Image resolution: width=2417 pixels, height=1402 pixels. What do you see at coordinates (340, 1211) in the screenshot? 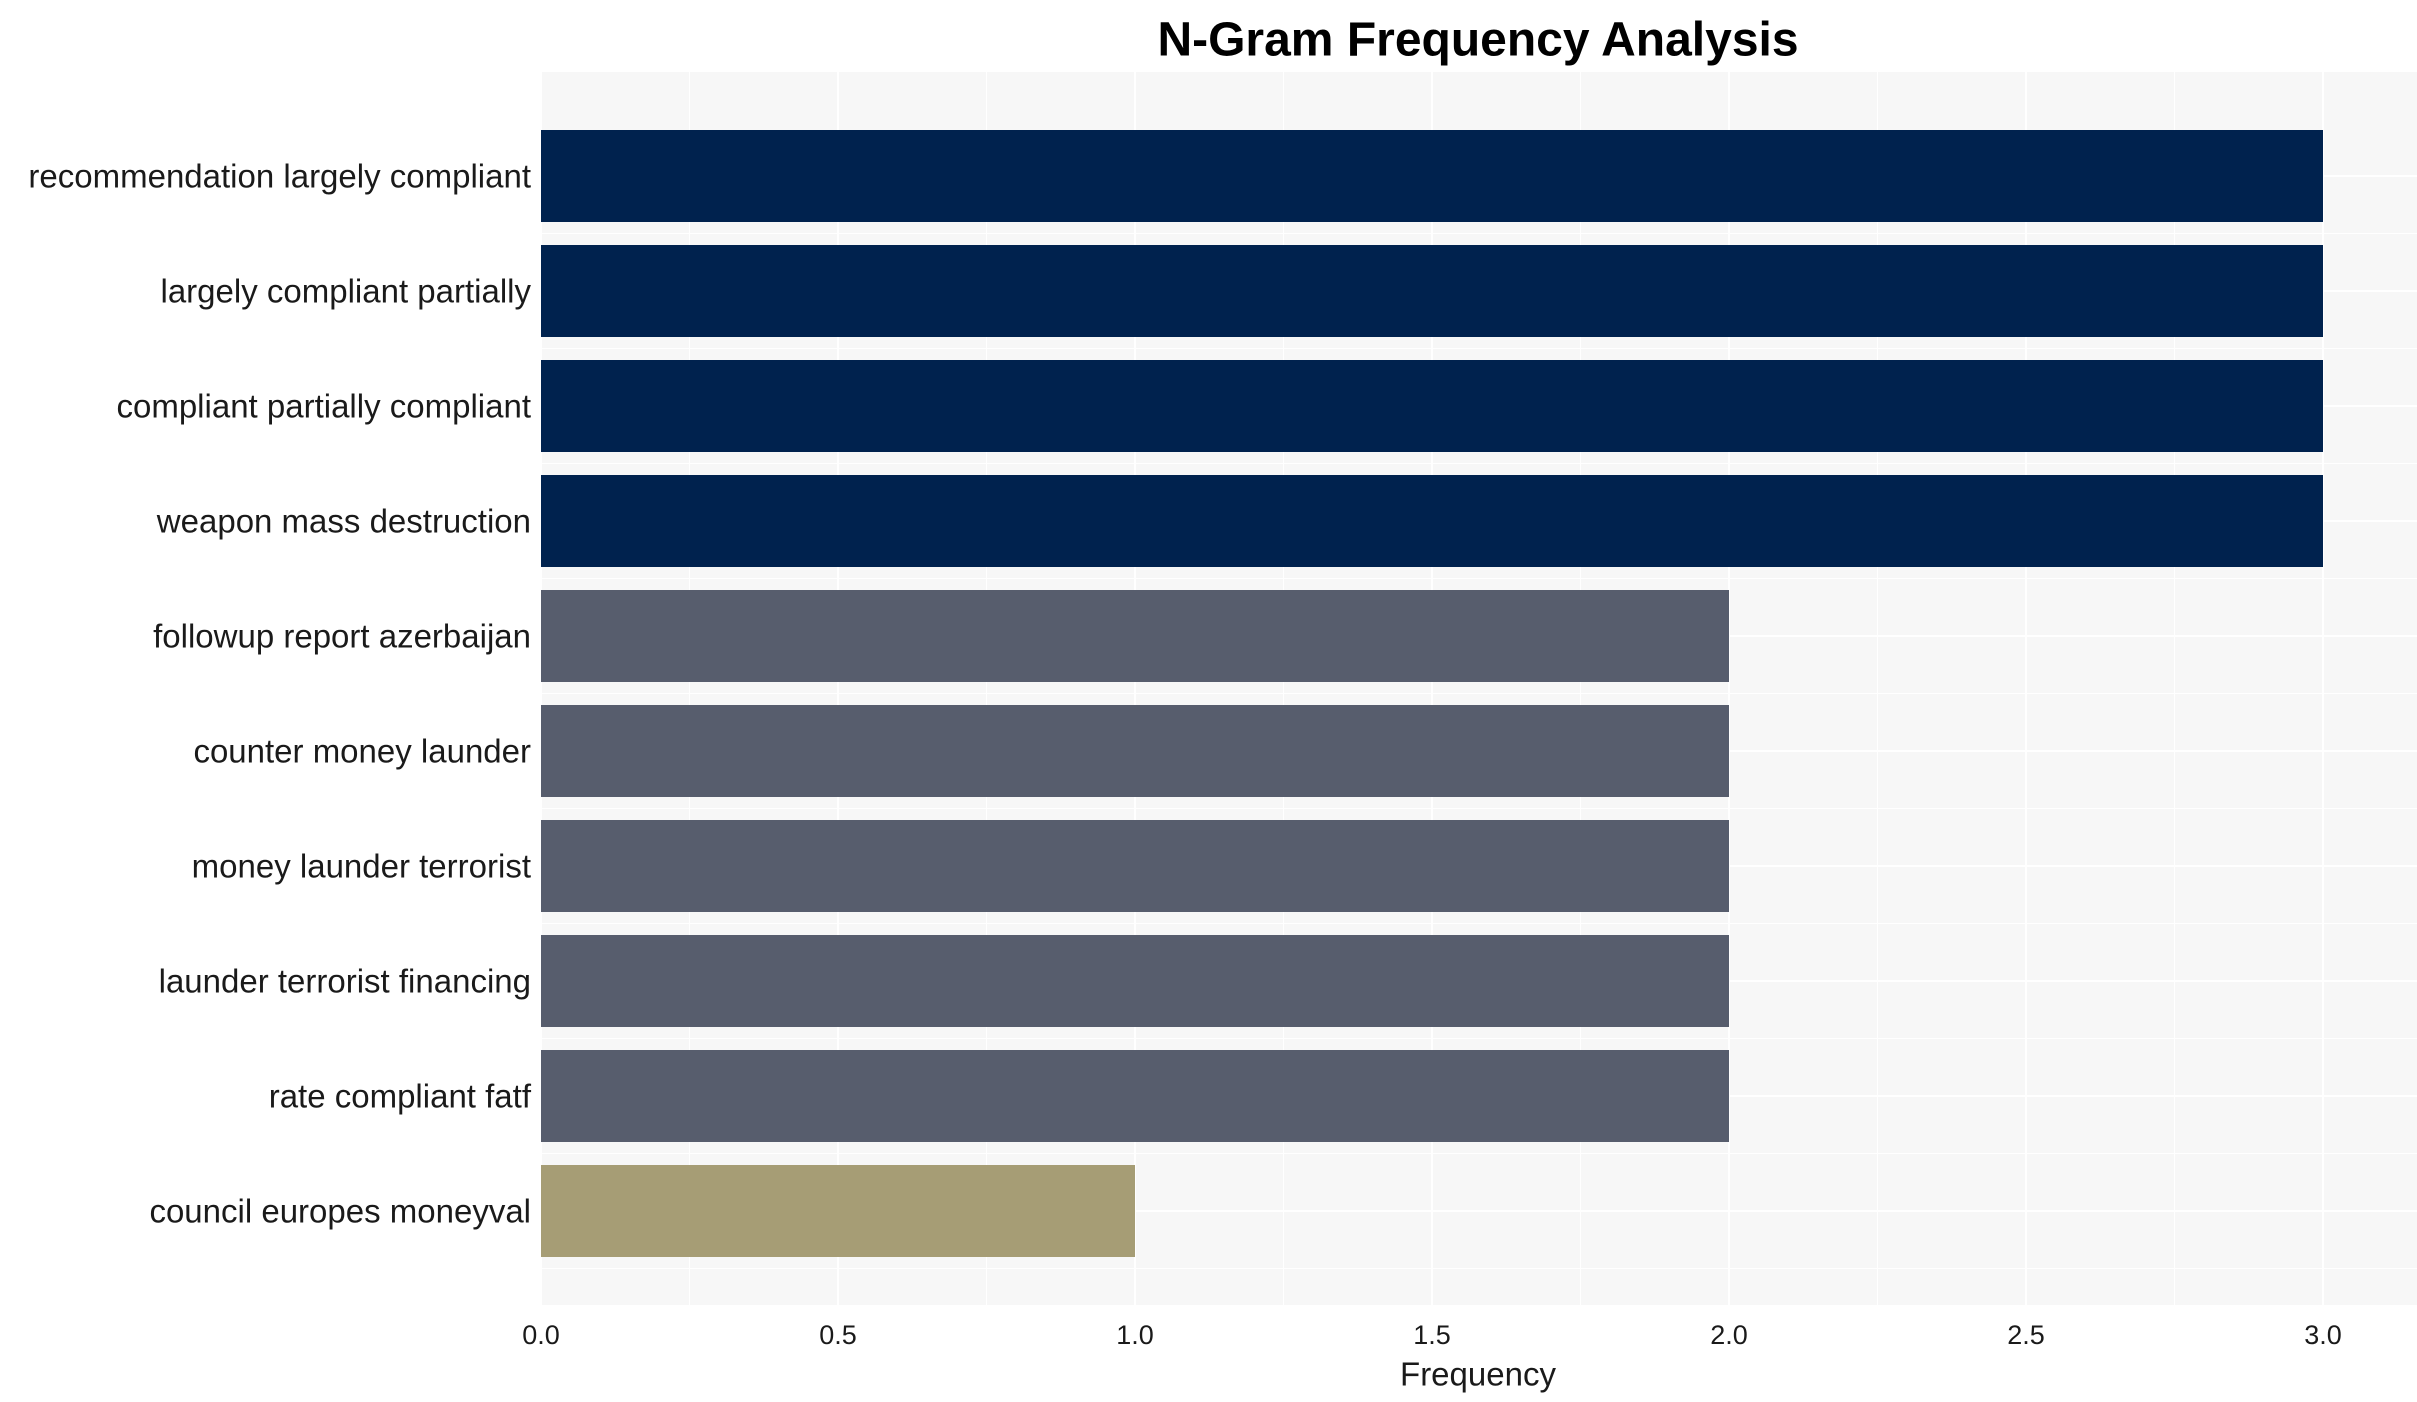
I see `category-label: council europes moneyval` at bounding box center [340, 1211].